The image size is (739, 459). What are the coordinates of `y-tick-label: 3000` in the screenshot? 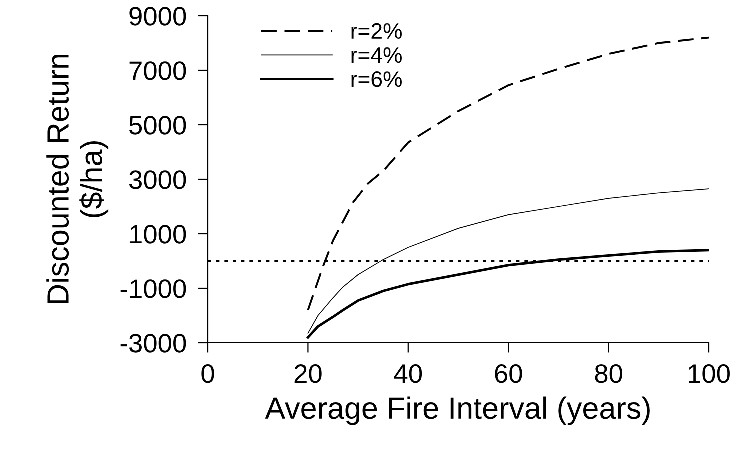 It's located at (157, 180).